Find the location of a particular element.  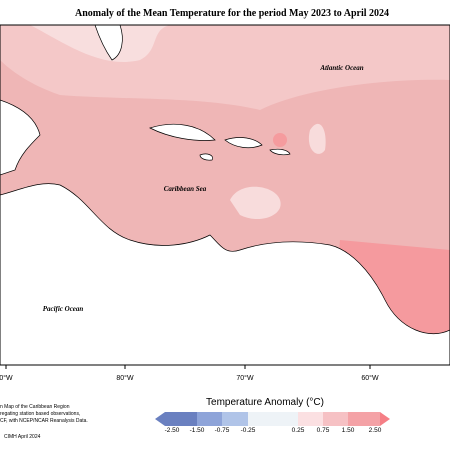

footnote: regating station based observations, is located at coordinates (40, 414).